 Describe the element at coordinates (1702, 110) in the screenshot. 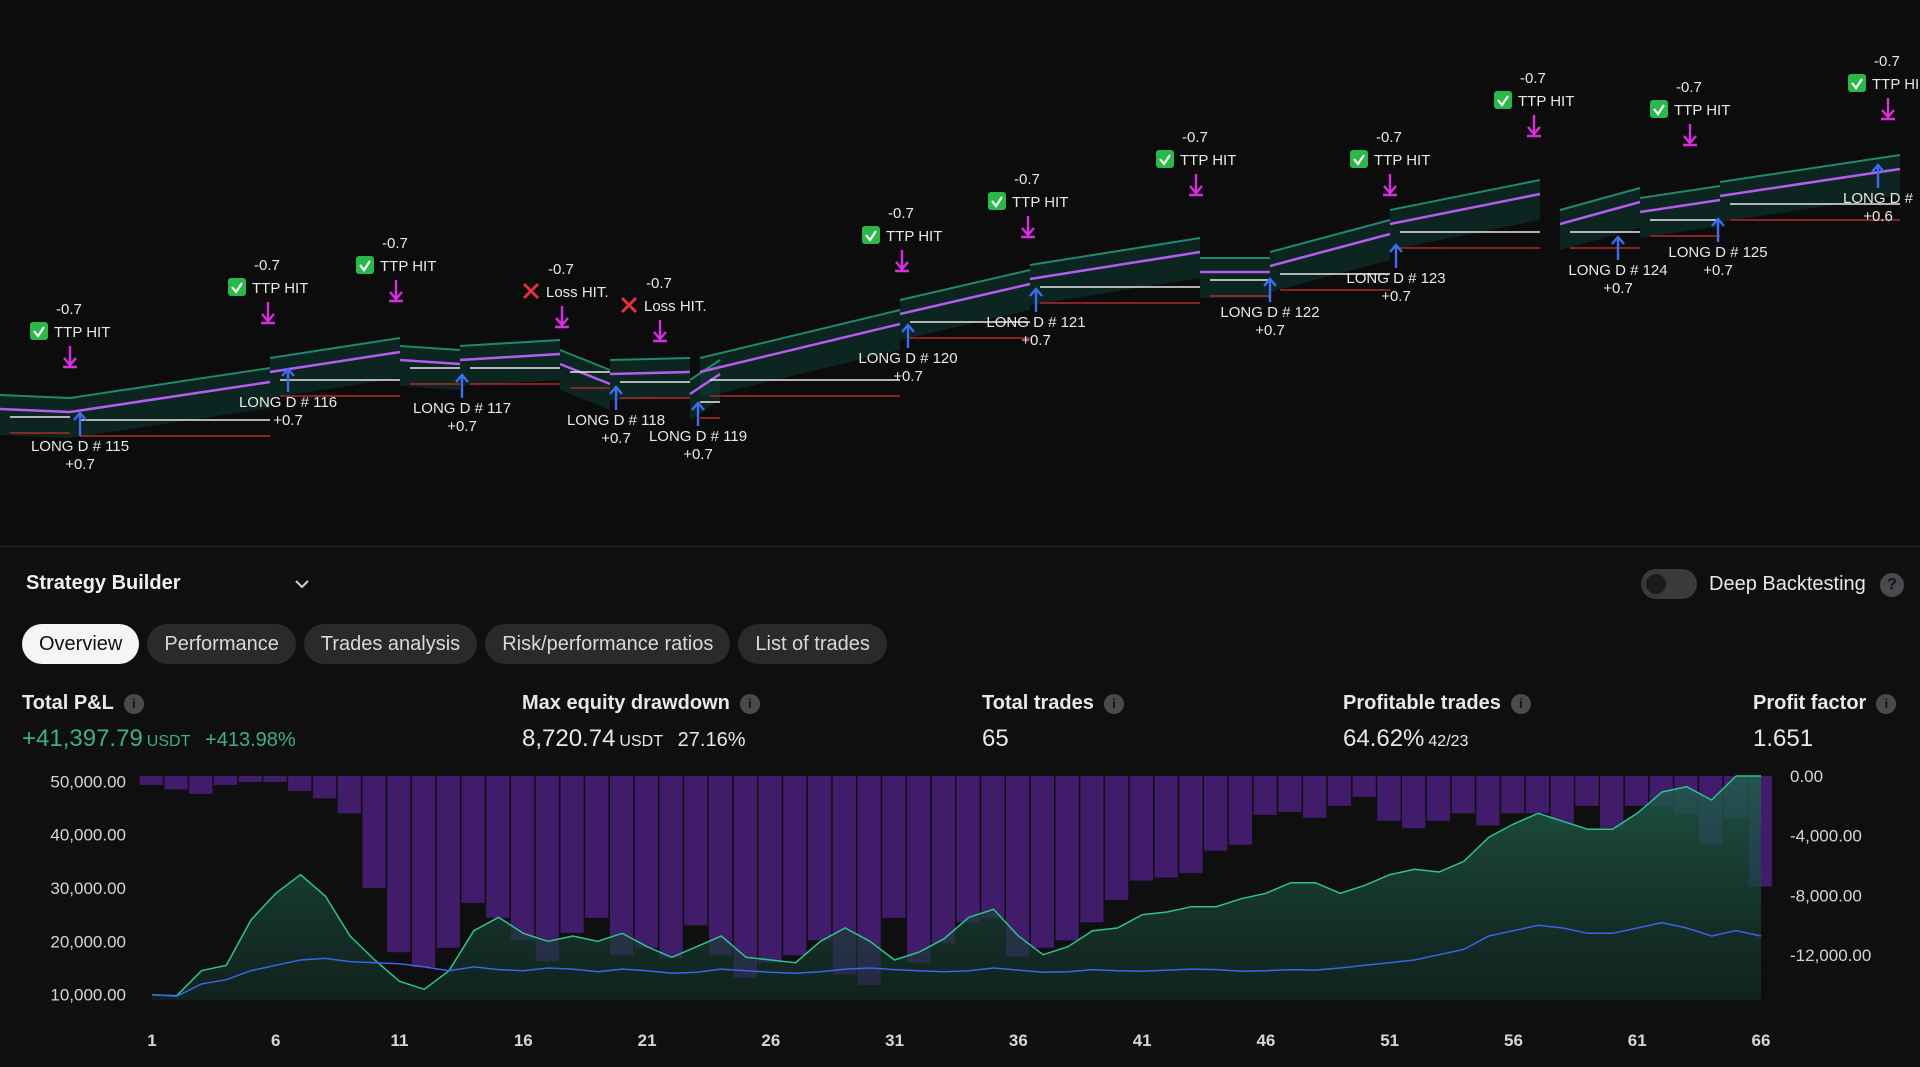

I see `exit-label: TTP HIT` at that location.